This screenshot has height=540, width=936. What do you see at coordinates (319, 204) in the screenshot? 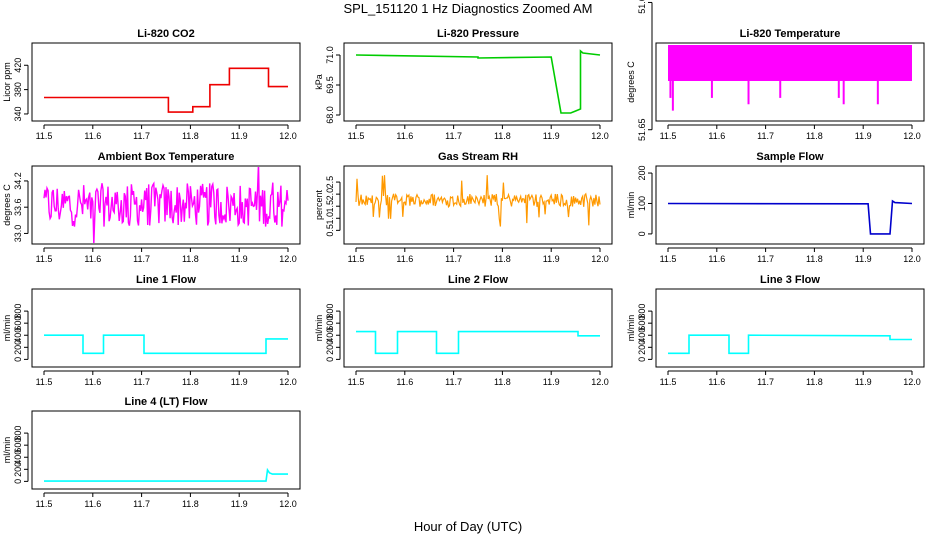
I see `y-axis-label: percent` at bounding box center [319, 204].